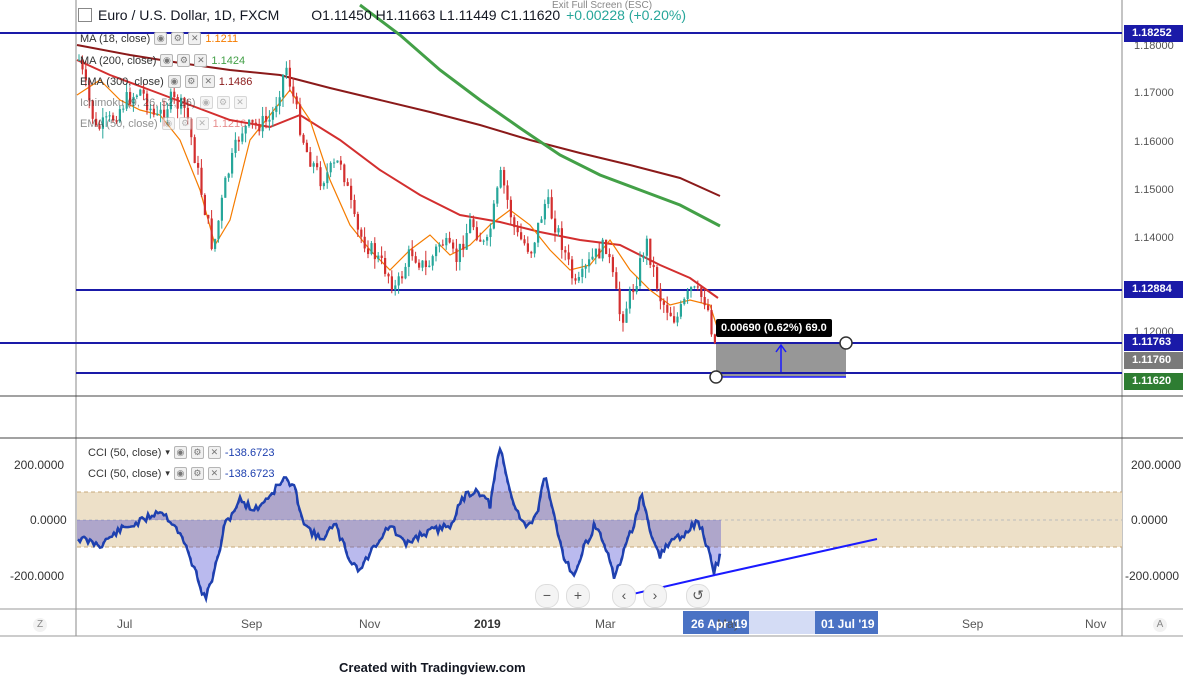 Image resolution: width=1183 pixels, height=683 pixels. I want to click on indicator-legend-label: EMA (300, close), so click(122, 81).